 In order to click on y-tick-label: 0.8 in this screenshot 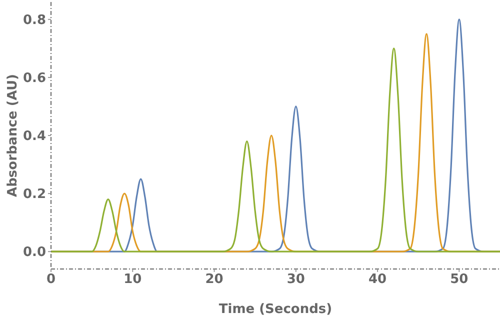, I will do `click(34, 20)`.